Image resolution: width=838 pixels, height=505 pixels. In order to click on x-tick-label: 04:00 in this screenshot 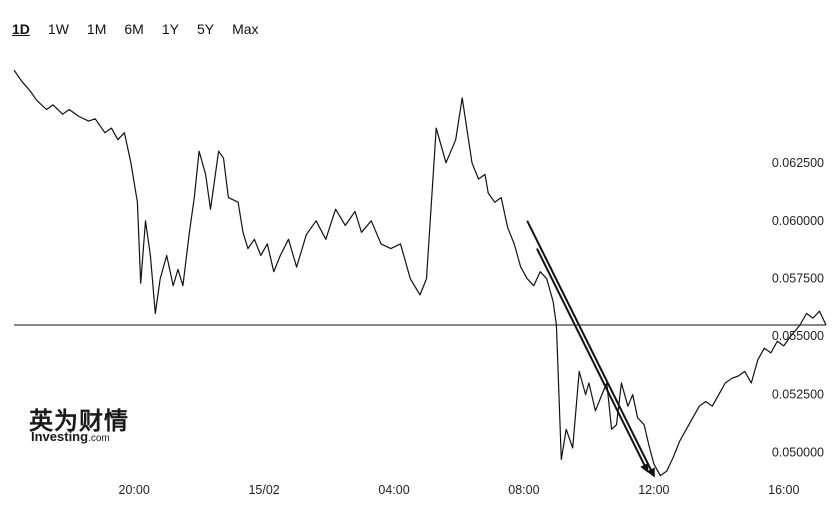, I will do `click(393, 490)`.